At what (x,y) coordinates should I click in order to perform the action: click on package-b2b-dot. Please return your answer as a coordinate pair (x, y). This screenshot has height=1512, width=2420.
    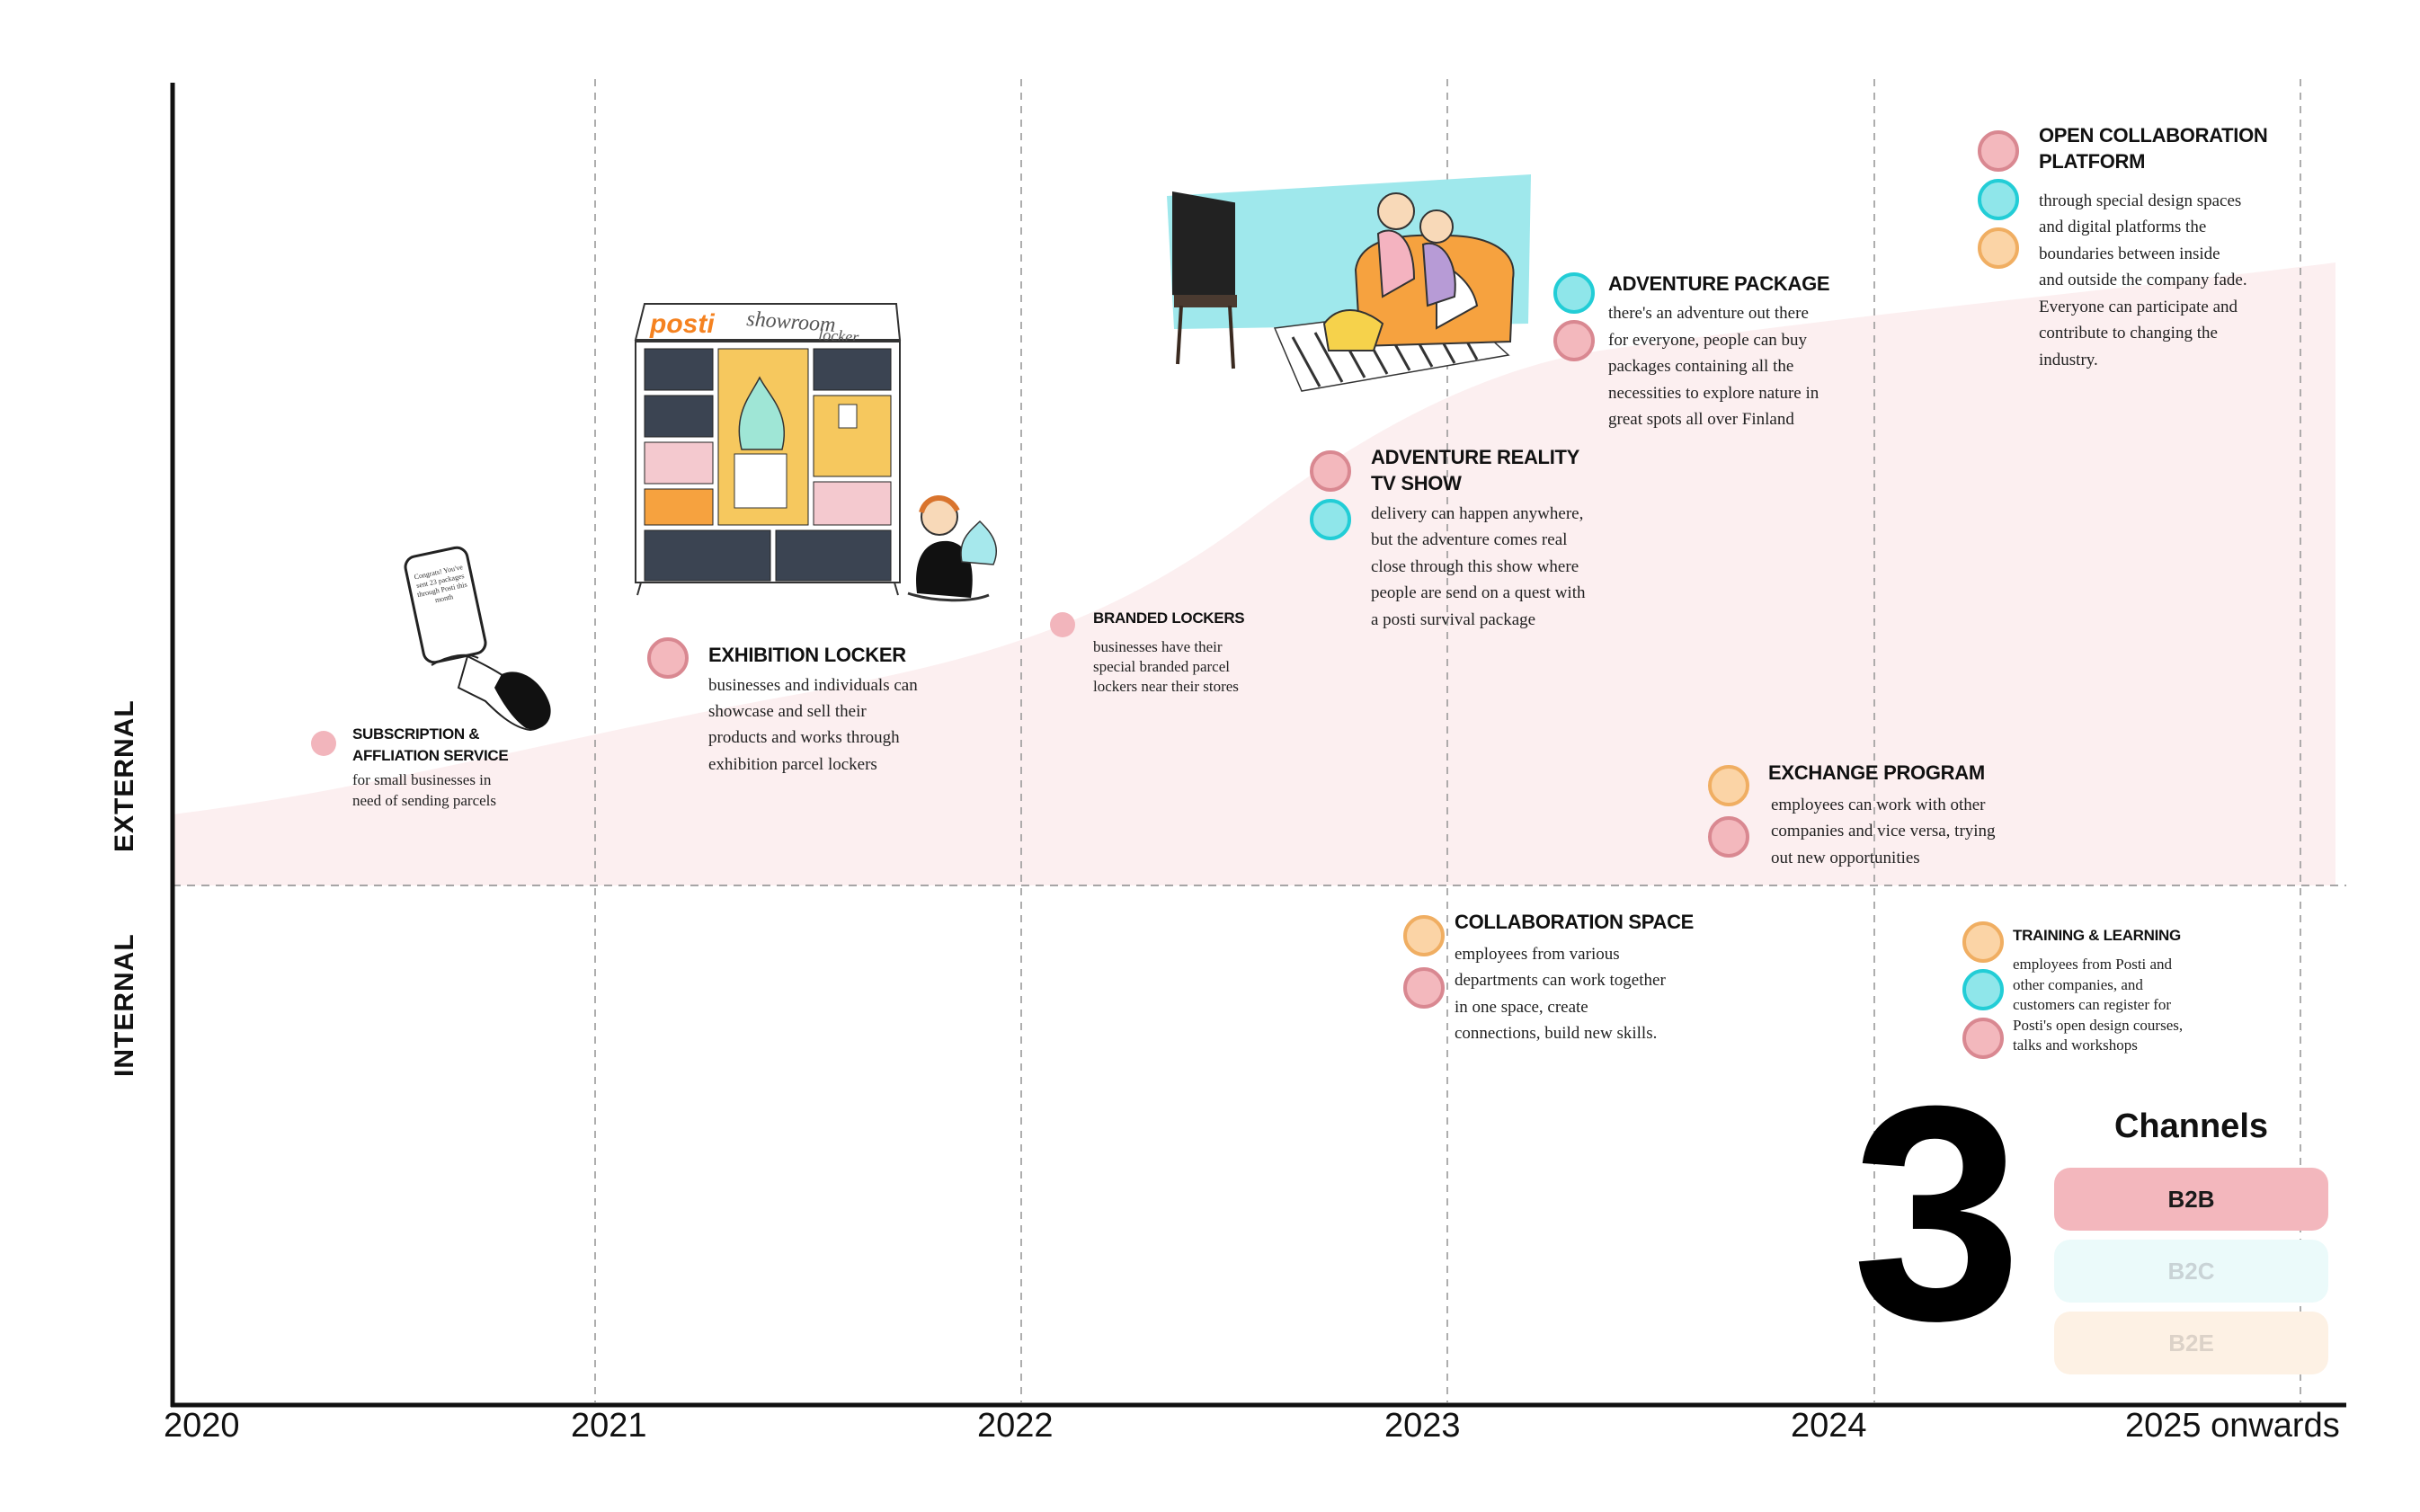
    Looking at the image, I should click on (1574, 340).